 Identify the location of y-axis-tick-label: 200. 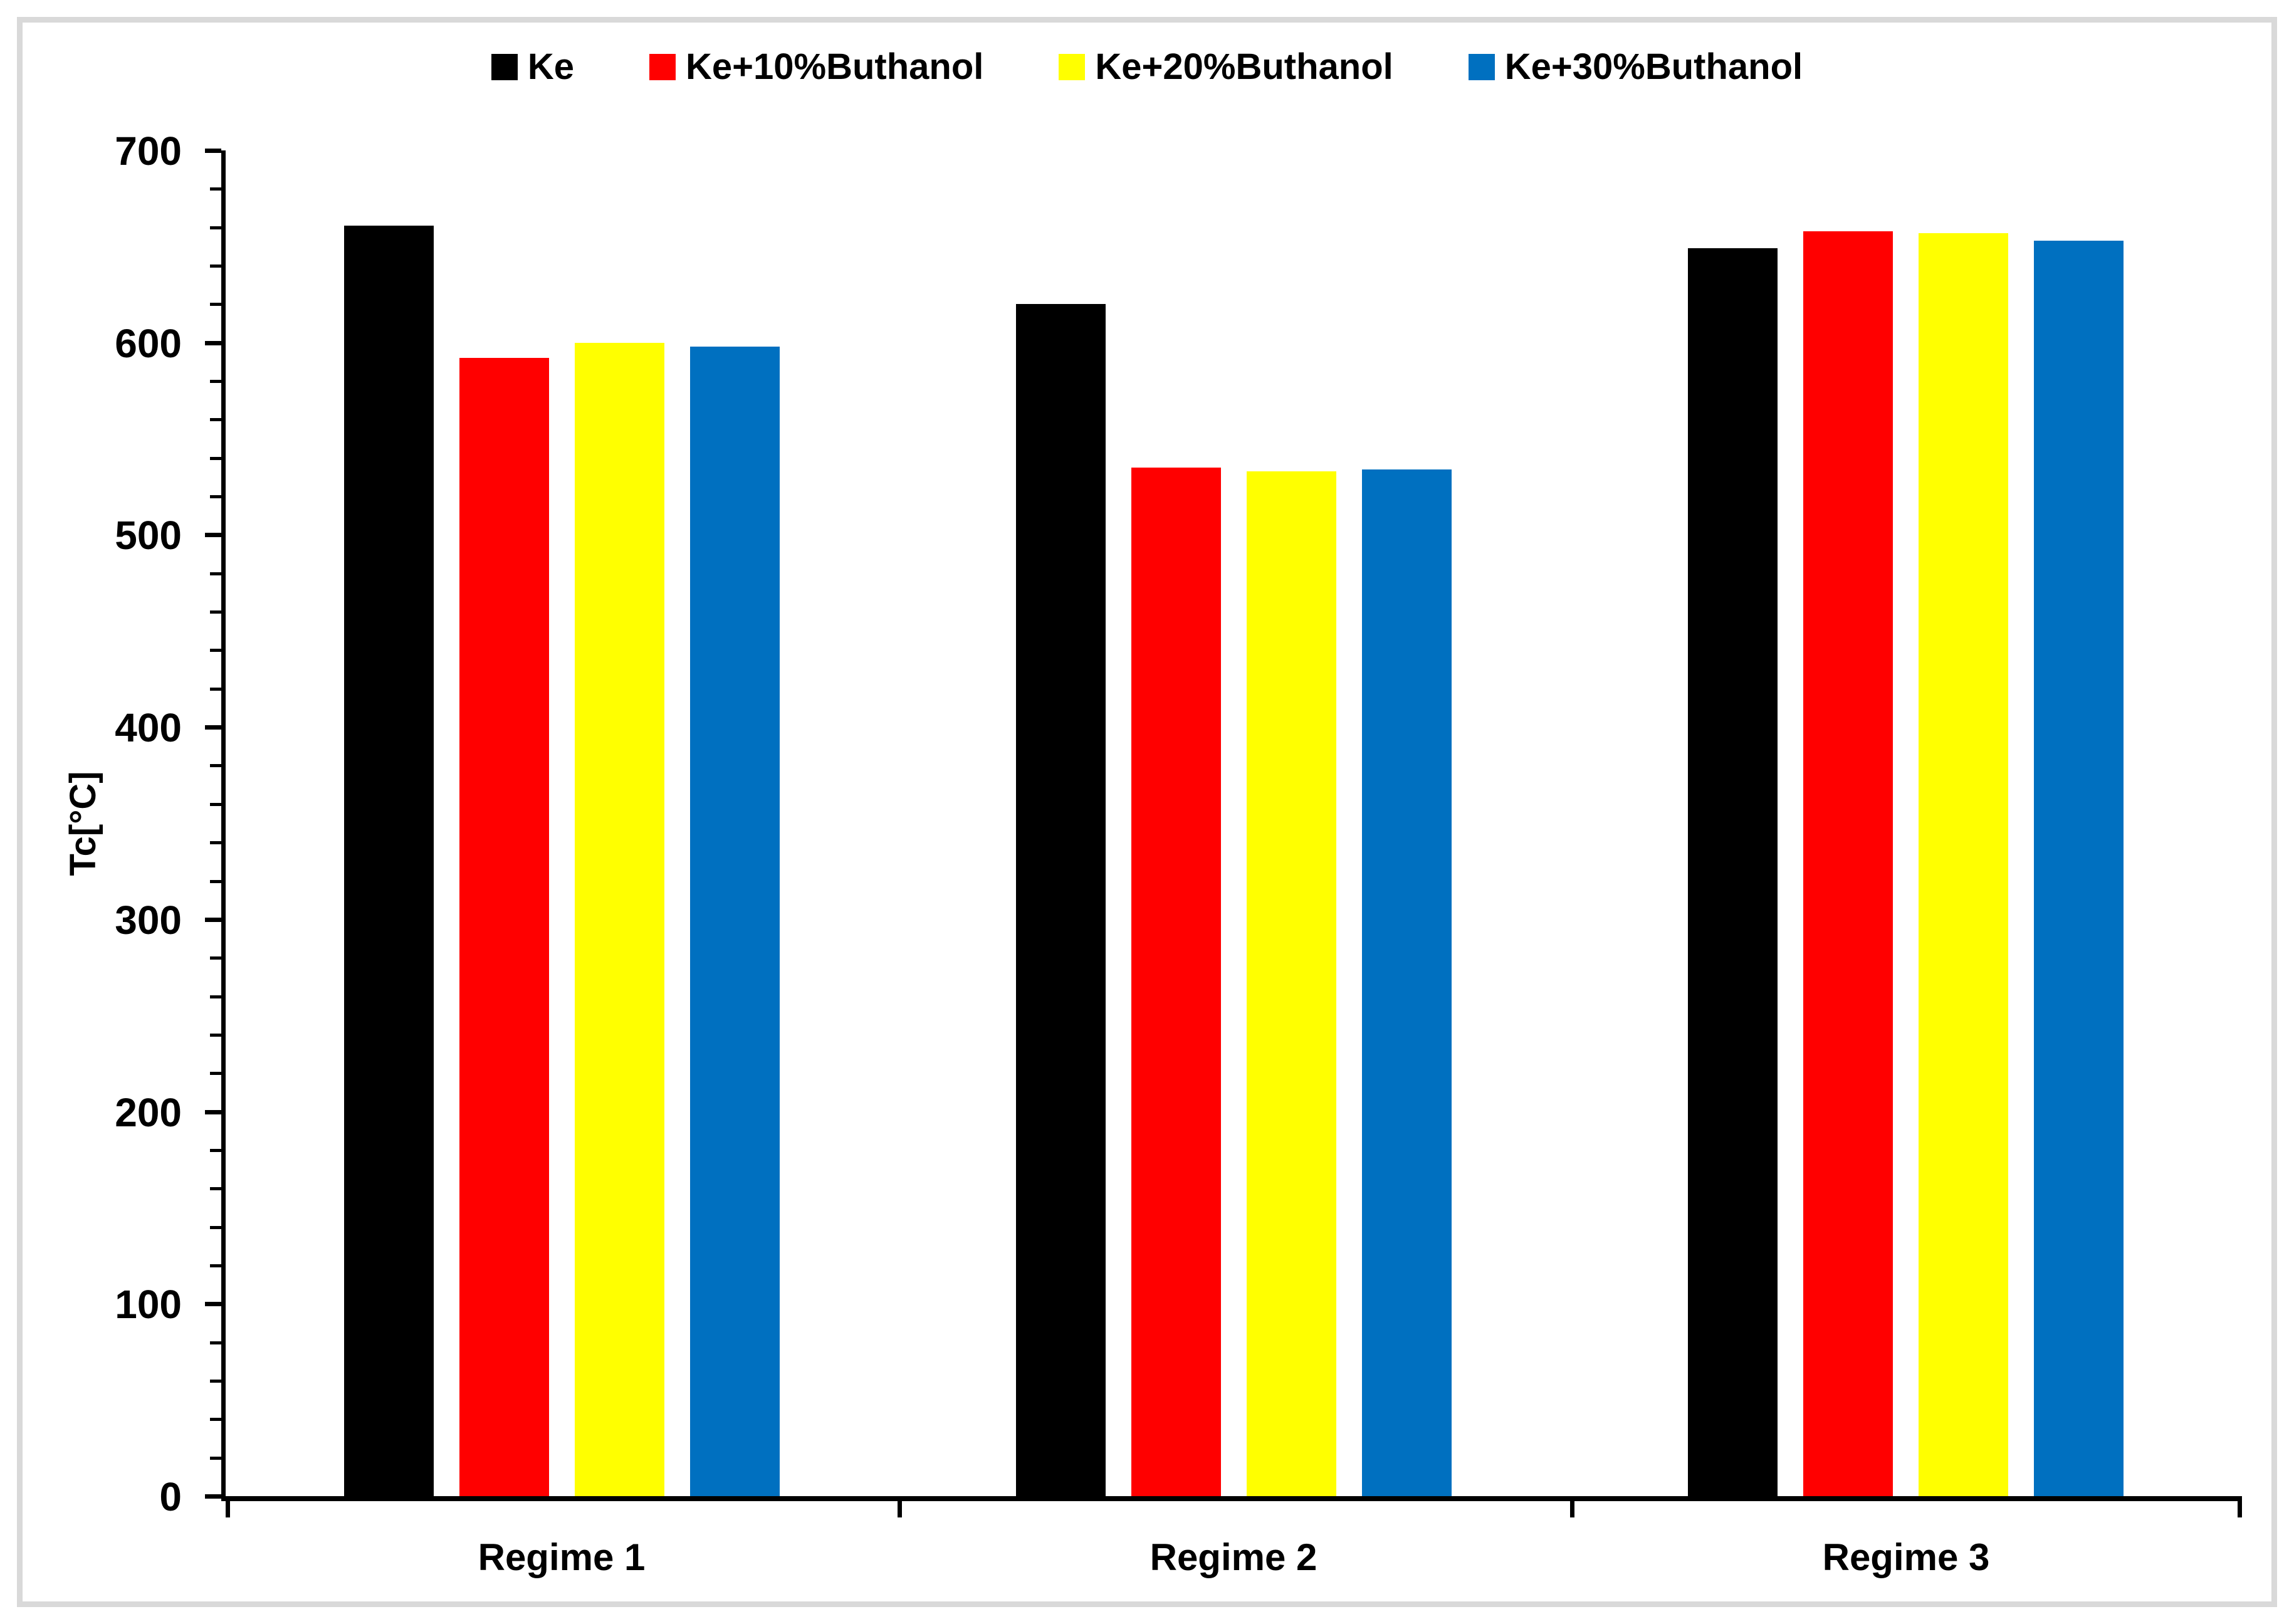
(148, 1112).